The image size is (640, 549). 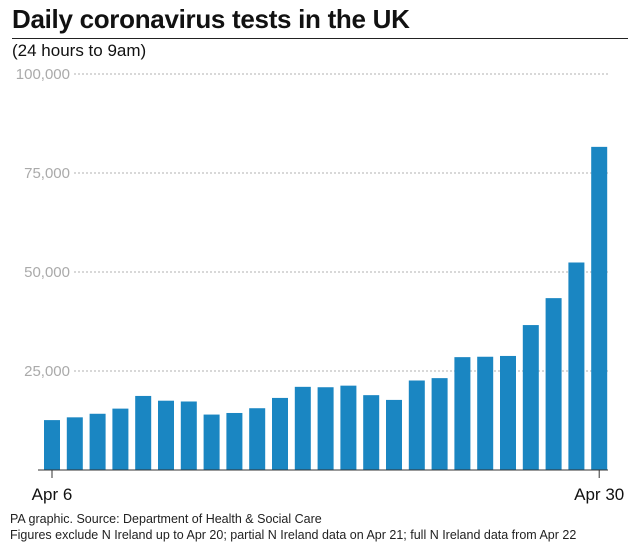 What do you see at coordinates (462, 413) in the screenshot?
I see `bar: Apr 24: 28500` at bounding box center [462, 413].